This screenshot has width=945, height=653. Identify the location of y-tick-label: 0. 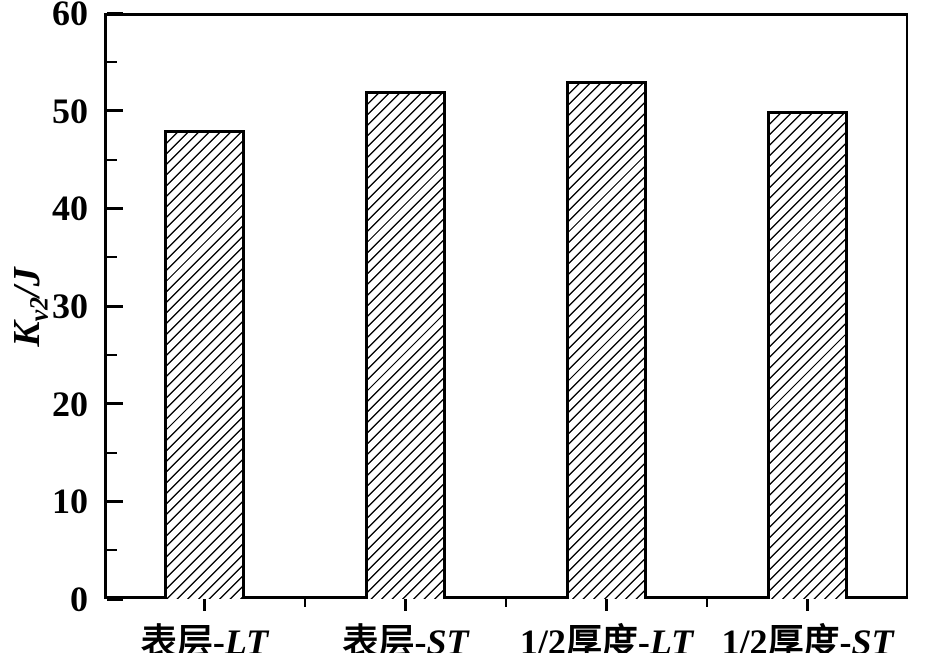
(79, 599).